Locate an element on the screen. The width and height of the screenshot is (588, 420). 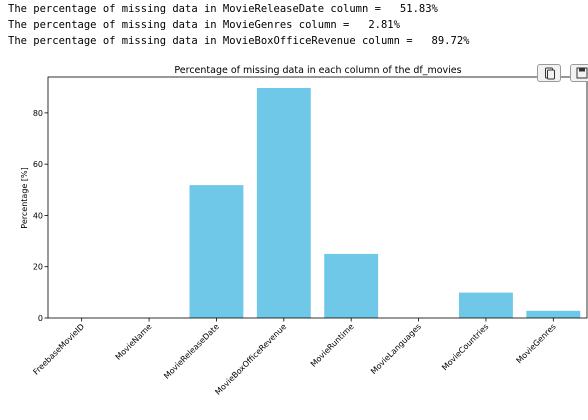
bar-MovieRuntime is located at coordinates (351, 285).